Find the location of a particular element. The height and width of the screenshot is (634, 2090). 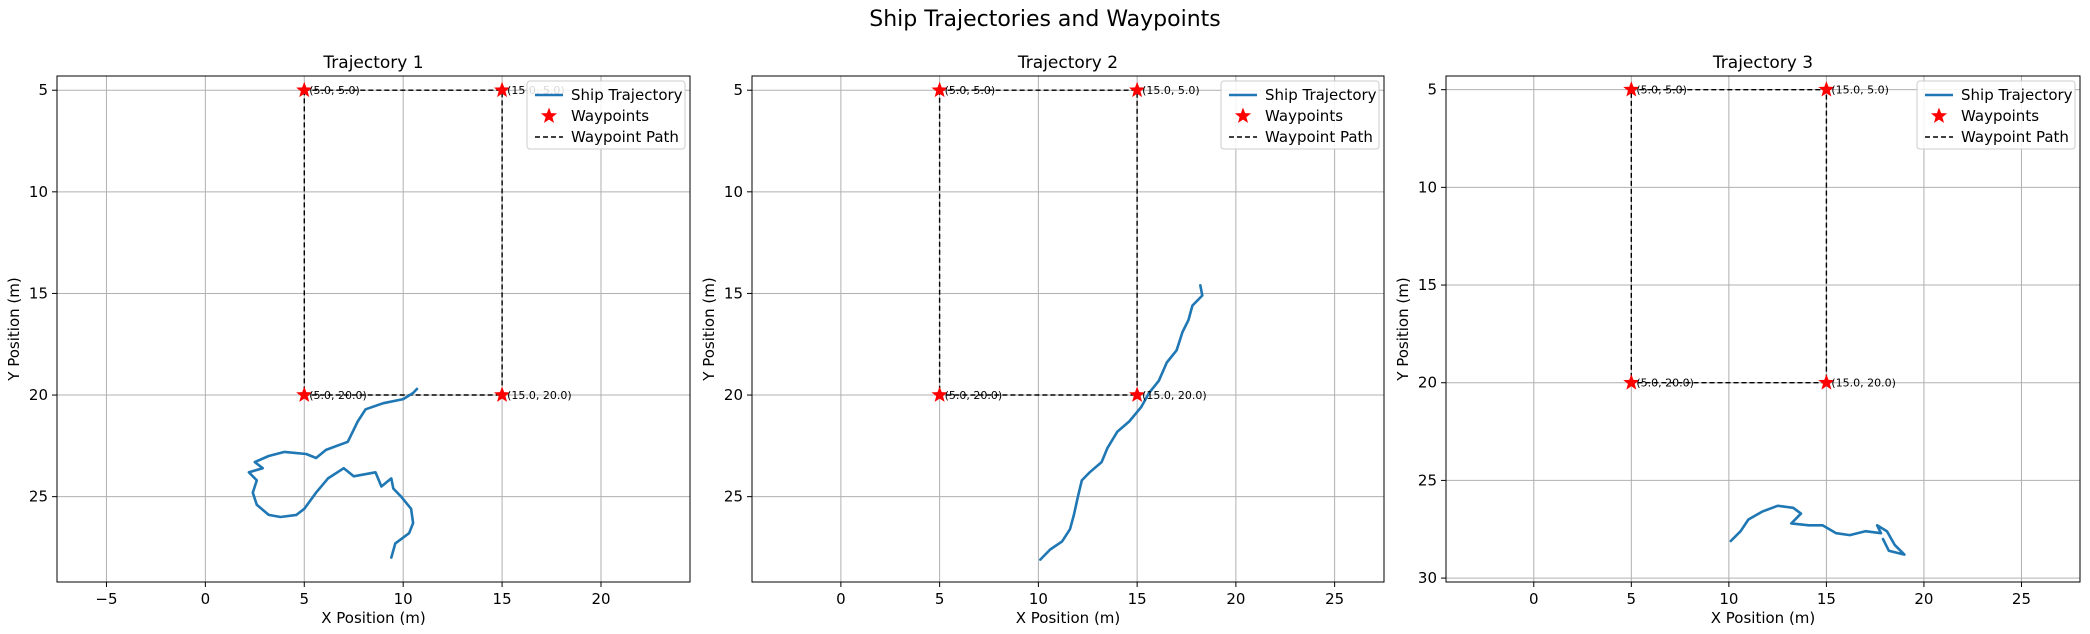

x-tick-label: −5 is located at coordinates (106, 599).